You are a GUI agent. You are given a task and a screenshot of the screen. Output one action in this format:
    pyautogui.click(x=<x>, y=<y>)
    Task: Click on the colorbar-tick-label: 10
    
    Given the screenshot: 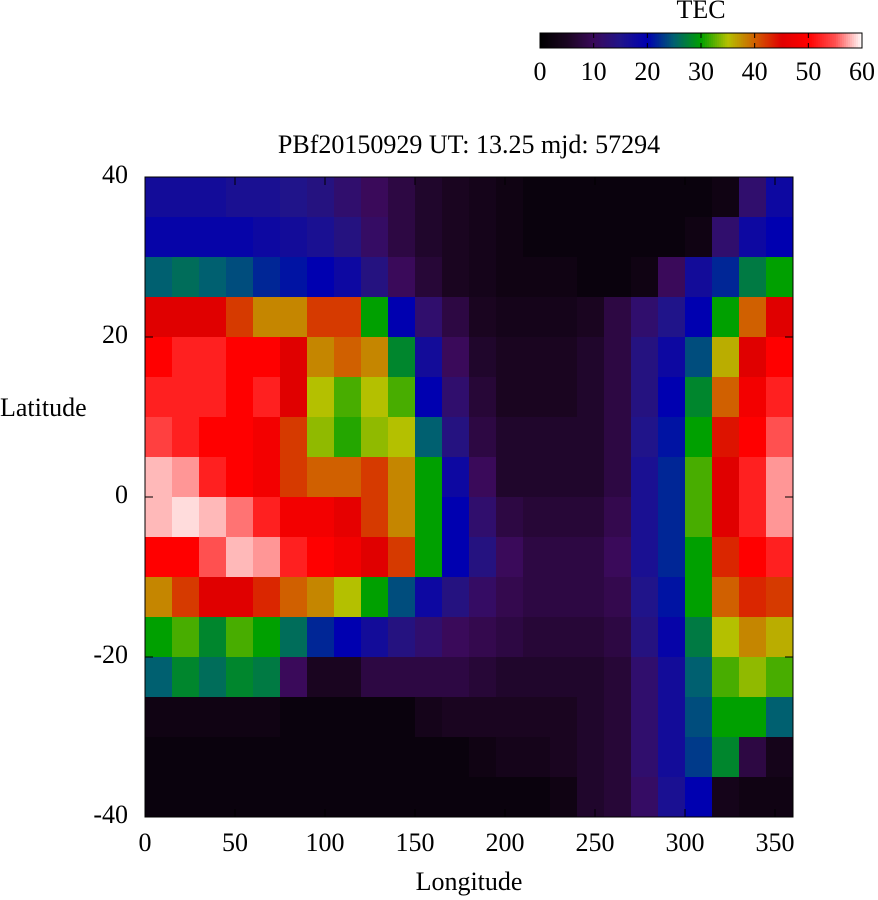 What is the action you would take?
    pyautogui.click(x=594, y=71)
    